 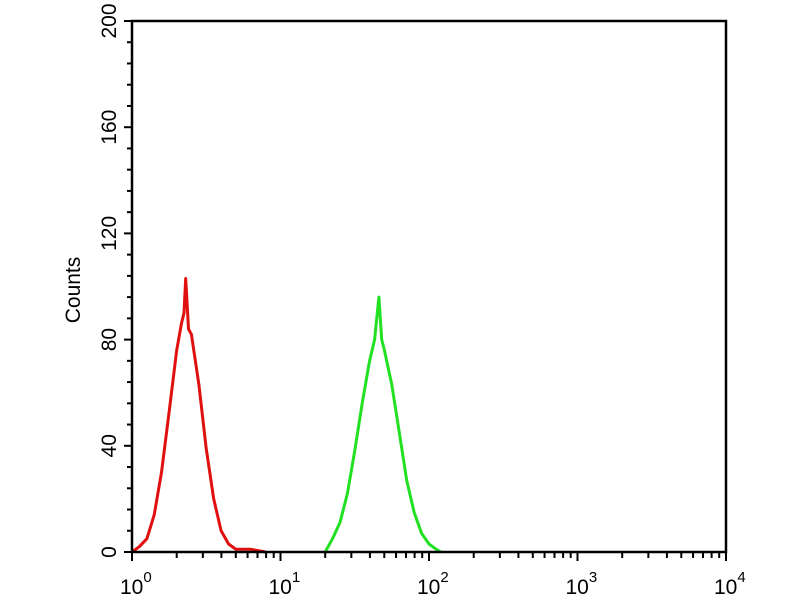 What do you see at coordinates (109, 445) in the screenshot?
I see `y-tick-label: 40` at bounding box center [109, 445].